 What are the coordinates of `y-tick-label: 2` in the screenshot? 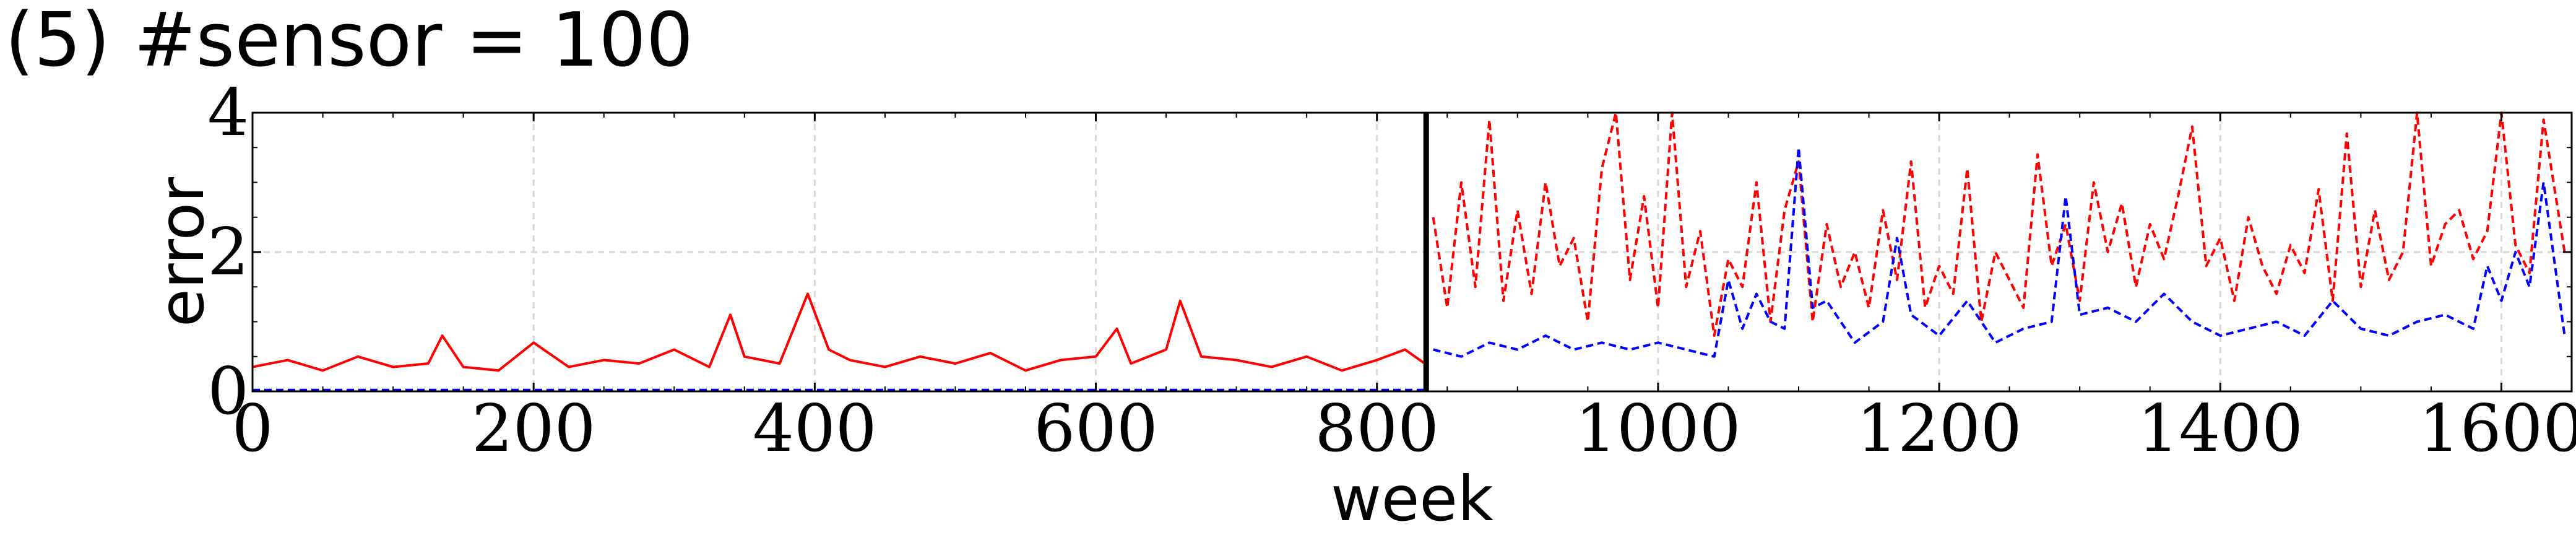 It's located at (228, 252).